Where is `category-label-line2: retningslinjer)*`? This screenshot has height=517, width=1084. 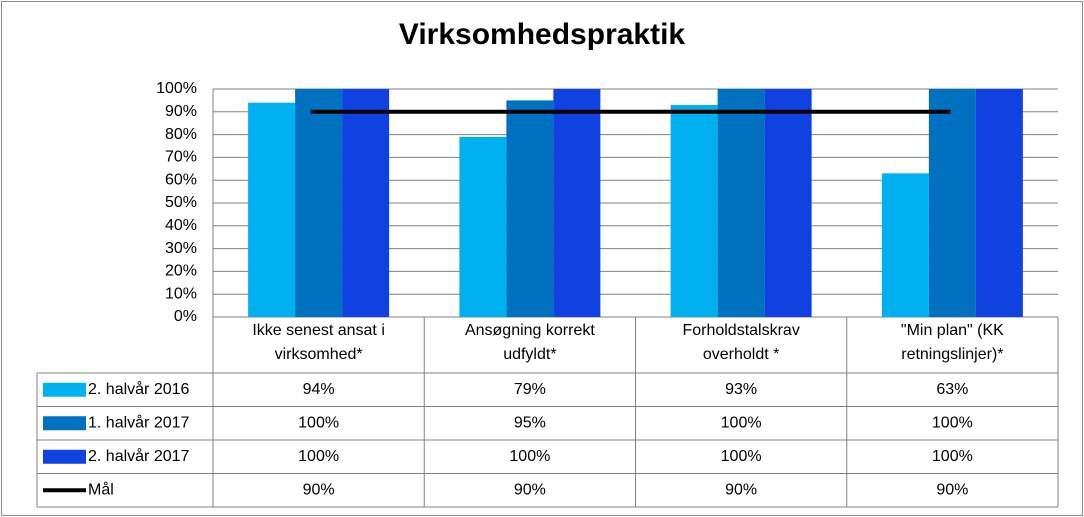
category-label-line2: retningslinjer)* is located at coordinates (952, 354).